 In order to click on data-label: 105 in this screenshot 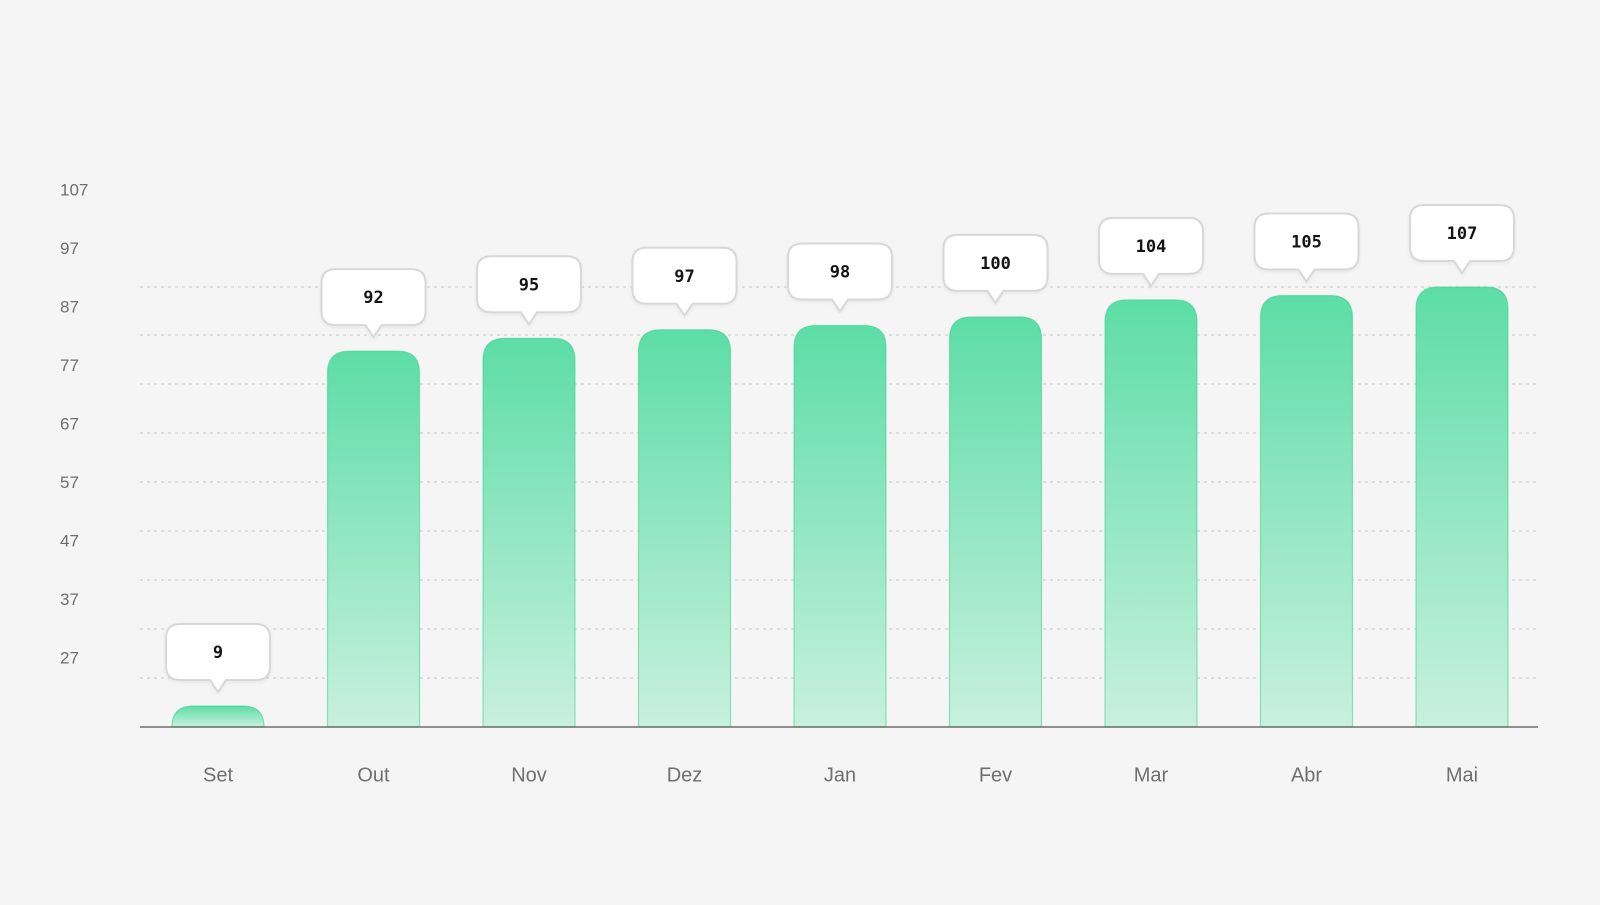, I will do `click(1306, 243)`.